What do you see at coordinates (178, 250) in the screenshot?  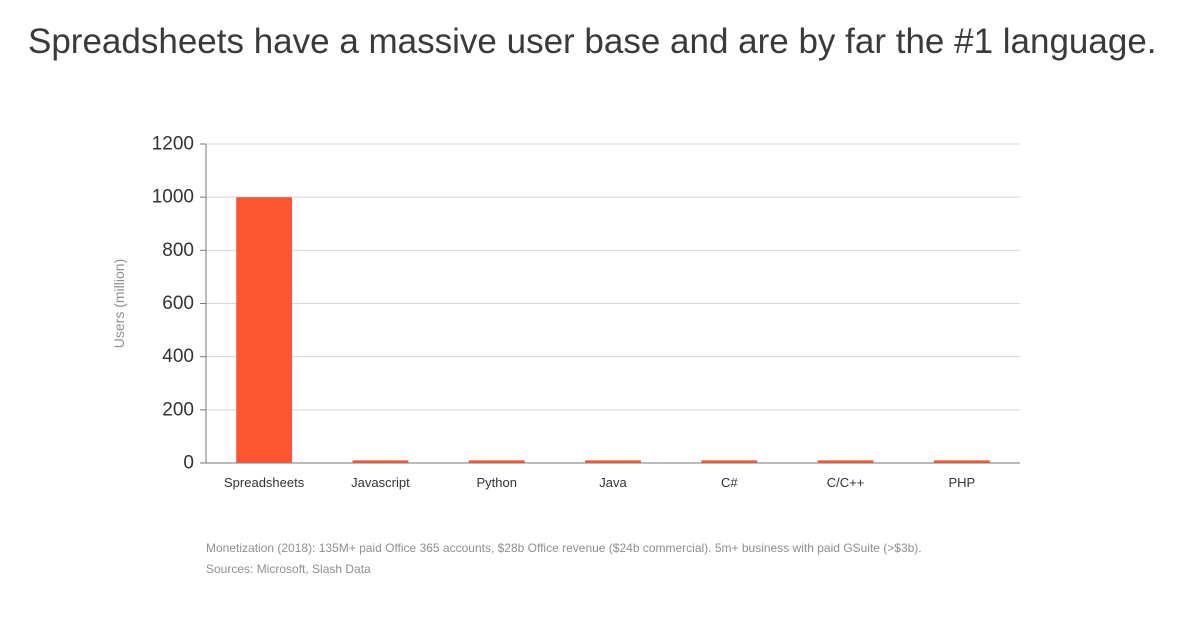 I see `y-tick-label: 800` at bounding box center [178, 250].